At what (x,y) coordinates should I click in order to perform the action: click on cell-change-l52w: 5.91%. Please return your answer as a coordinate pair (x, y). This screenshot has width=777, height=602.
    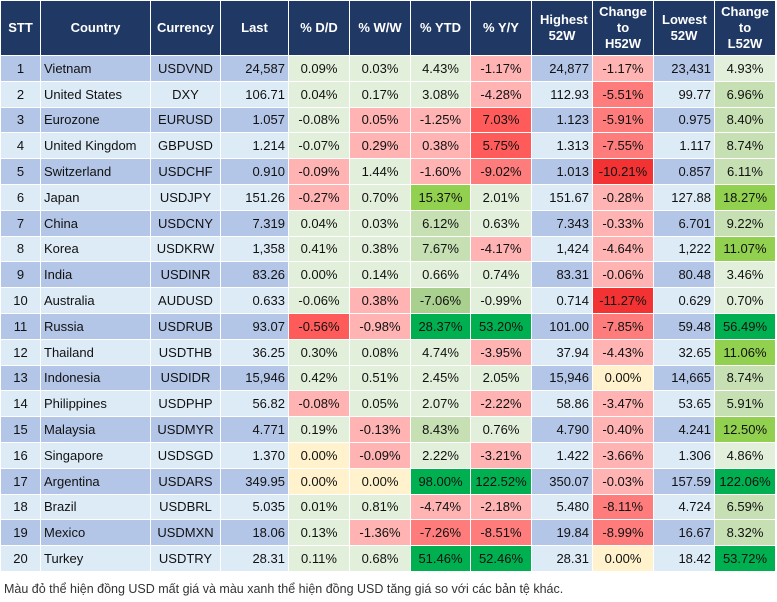
    Looking at the image, I should click on (745, 404).